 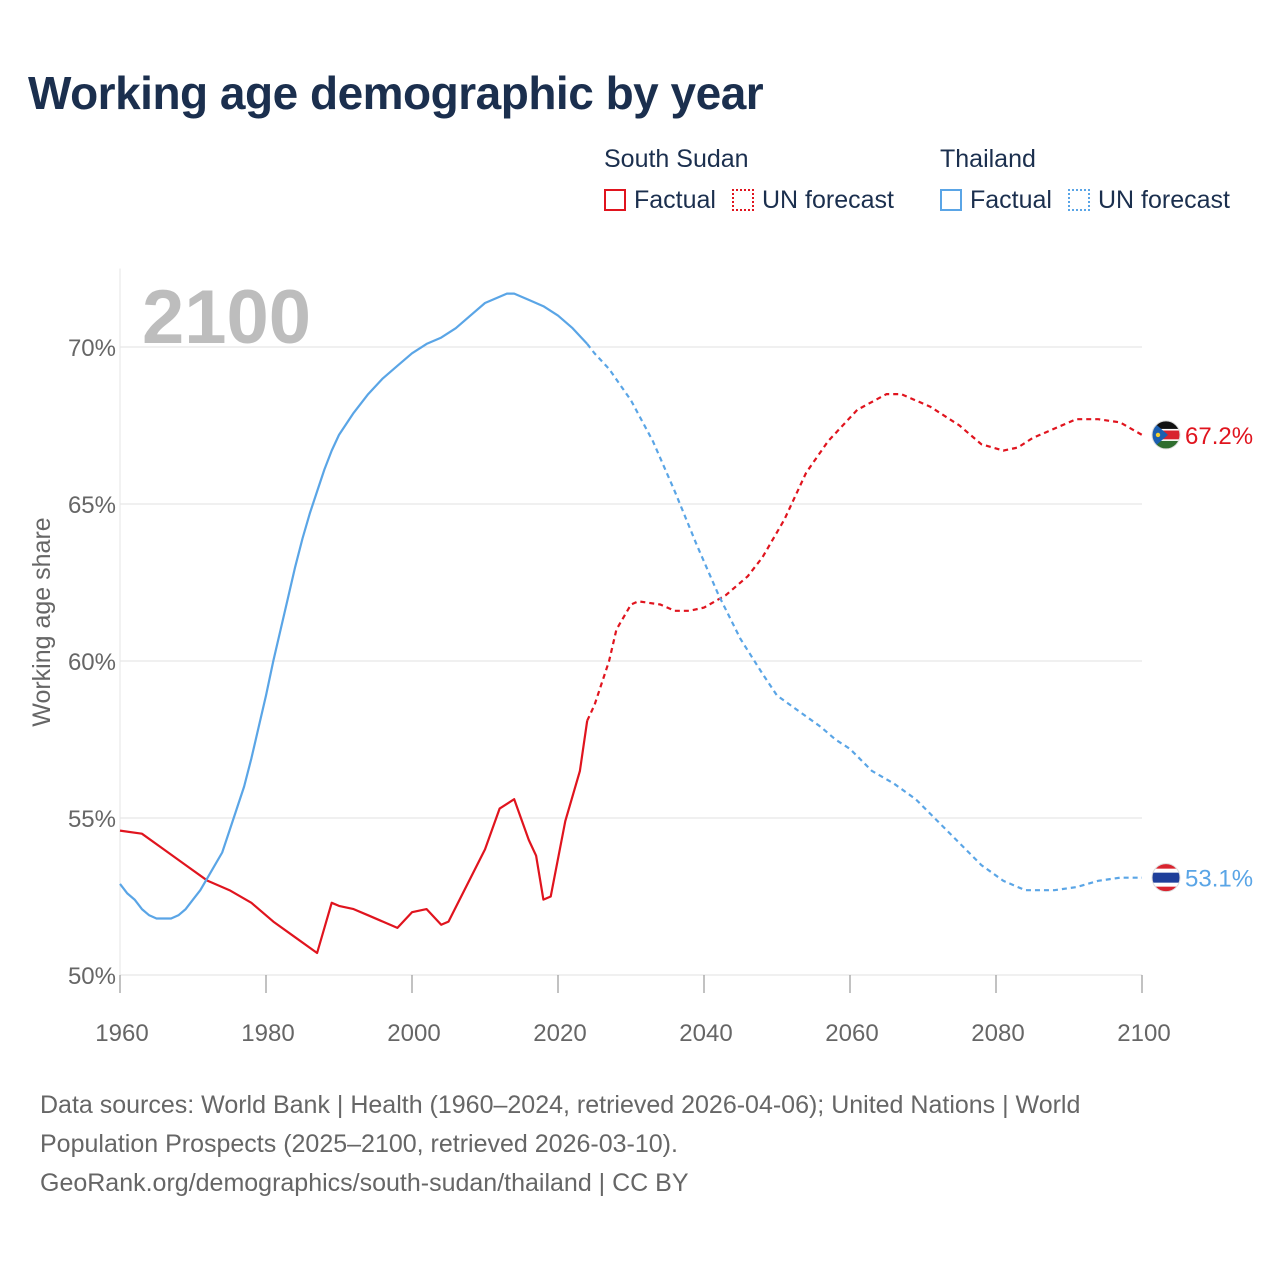 I want to click on legend-item-south-sudan-factual: Factual, so click(x=660, y=200).